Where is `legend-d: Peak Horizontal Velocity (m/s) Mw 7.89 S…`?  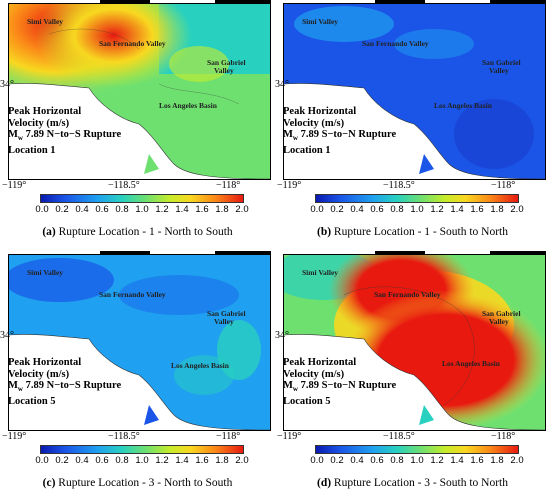
legend-d: Peak Horizontal Velocity (m/s) Mw 7.89 S… is located at coordinates (339, 382).